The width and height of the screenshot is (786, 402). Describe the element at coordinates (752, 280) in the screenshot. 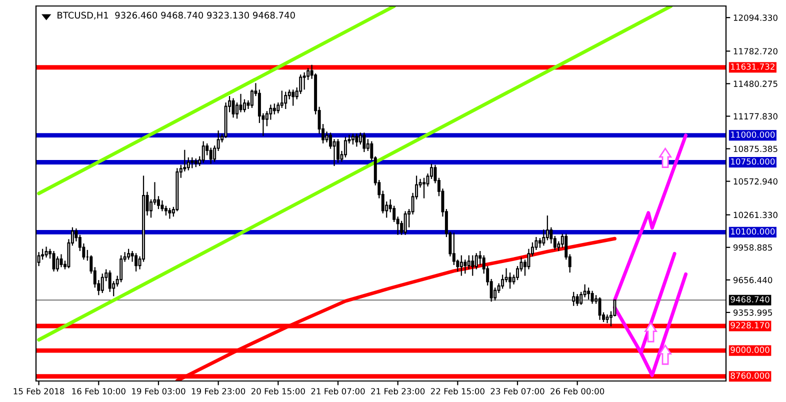

I see `y-tick-label: 9656.440` at that location.